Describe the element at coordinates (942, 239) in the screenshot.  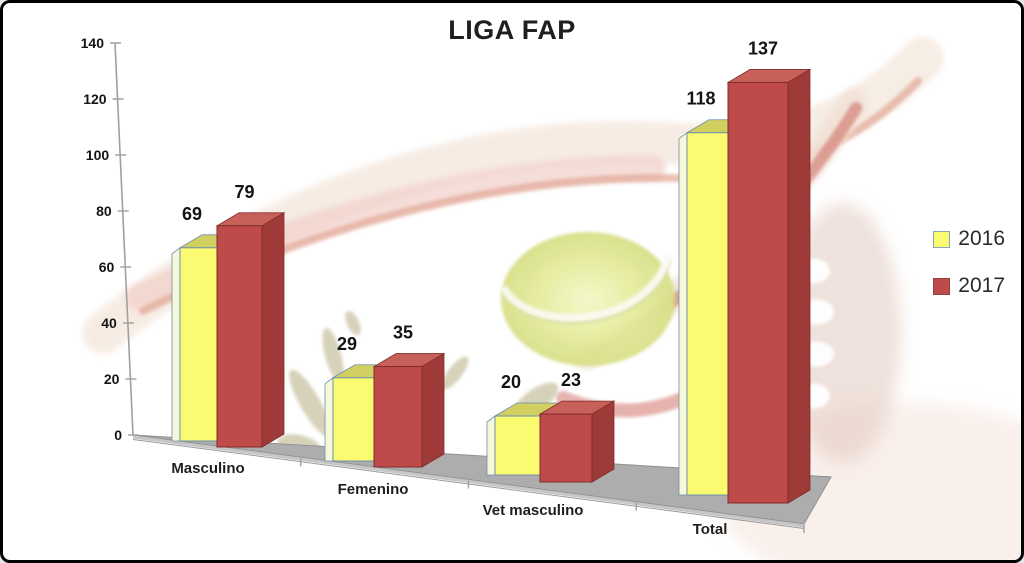
I see `legend-swatch-2016` at that location.